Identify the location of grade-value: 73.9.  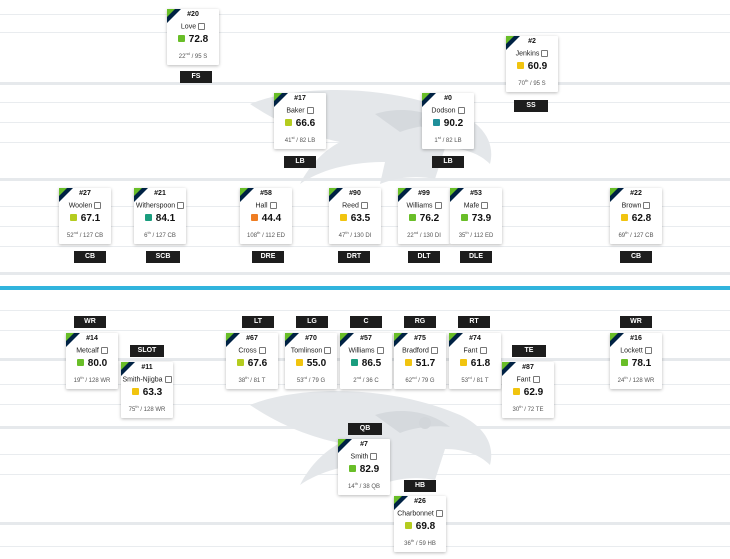
(481, 218).